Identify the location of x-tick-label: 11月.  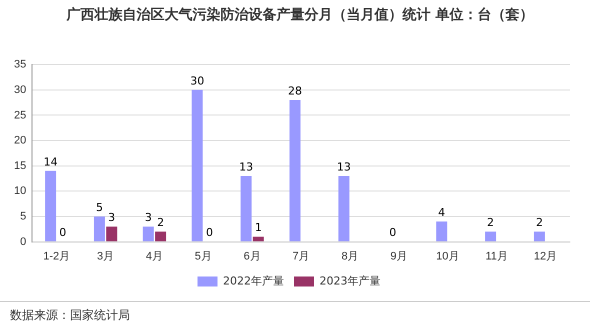
(496, 256).